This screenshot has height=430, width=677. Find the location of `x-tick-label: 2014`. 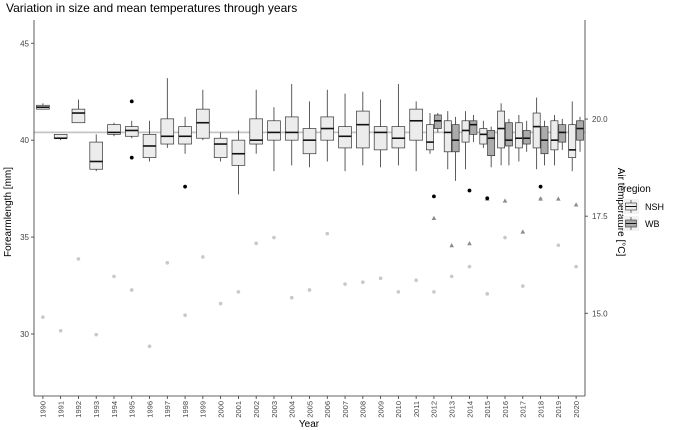

x-tick-label: 2014 is located at coordinates (469, 409).